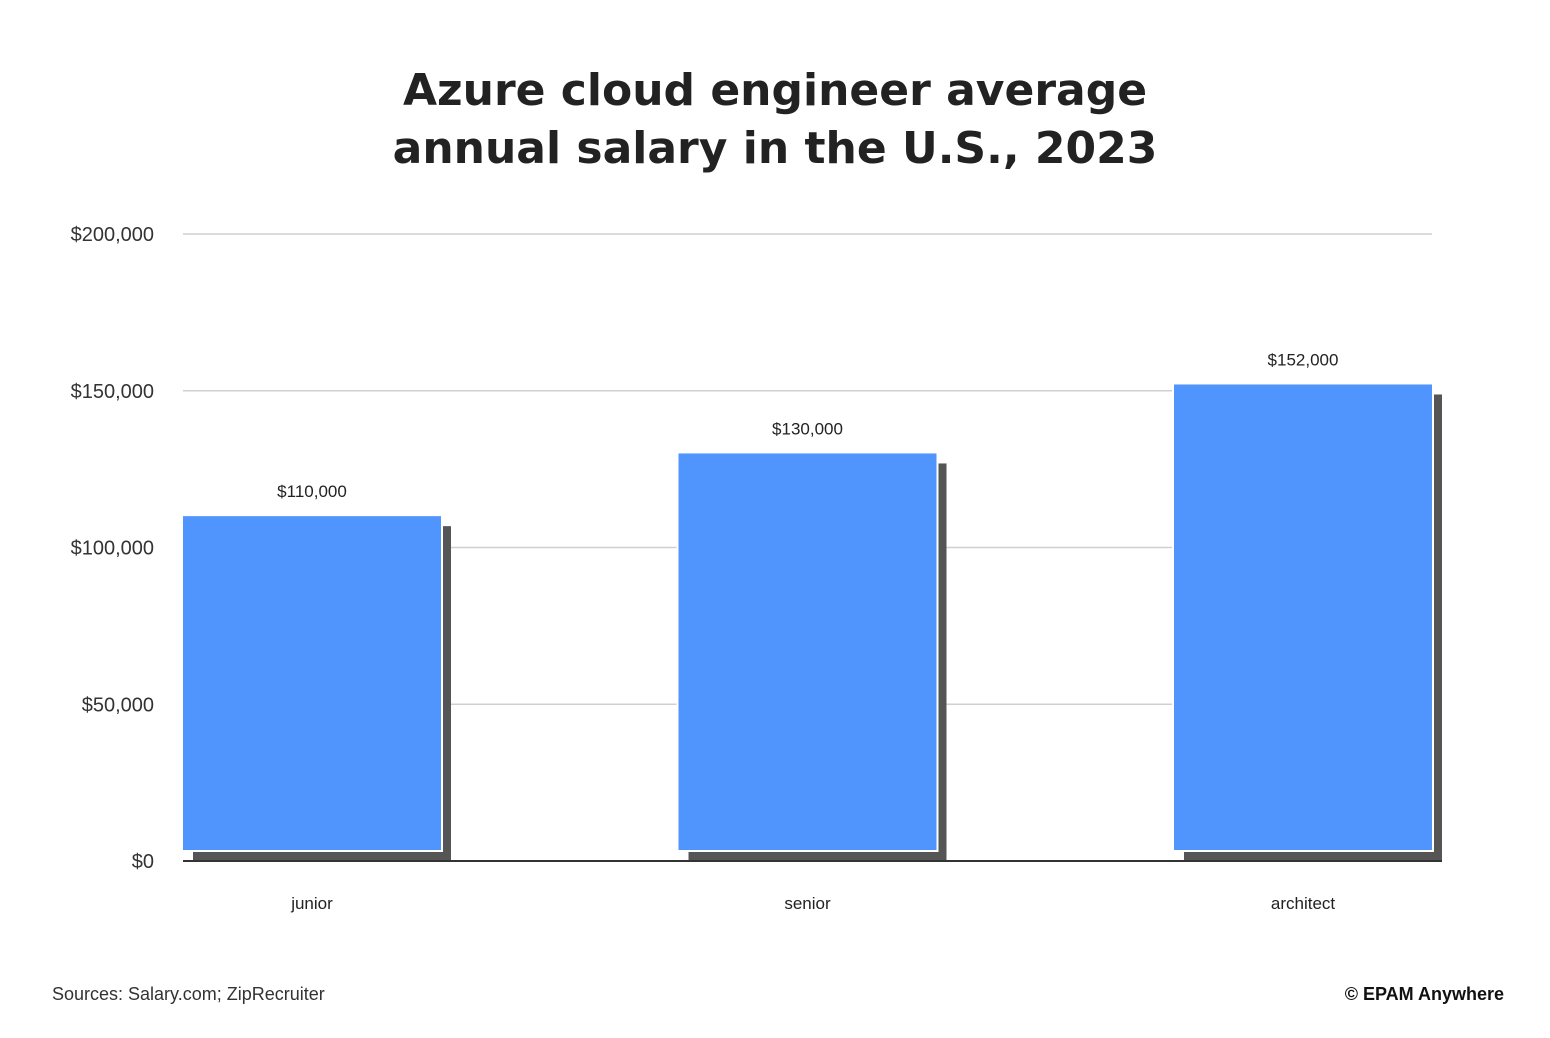  Describe the element at coordinates (1303, 617) in the screenshot. I see `bar-architect` at that location.